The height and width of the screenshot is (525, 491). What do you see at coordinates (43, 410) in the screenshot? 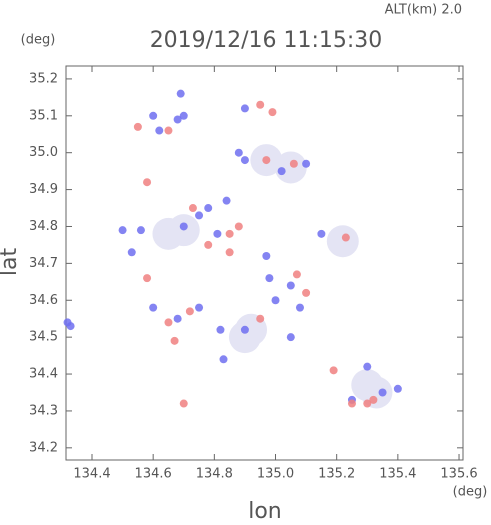
I see `y-tick-label: 34.3` at bounding box center [43, 410].